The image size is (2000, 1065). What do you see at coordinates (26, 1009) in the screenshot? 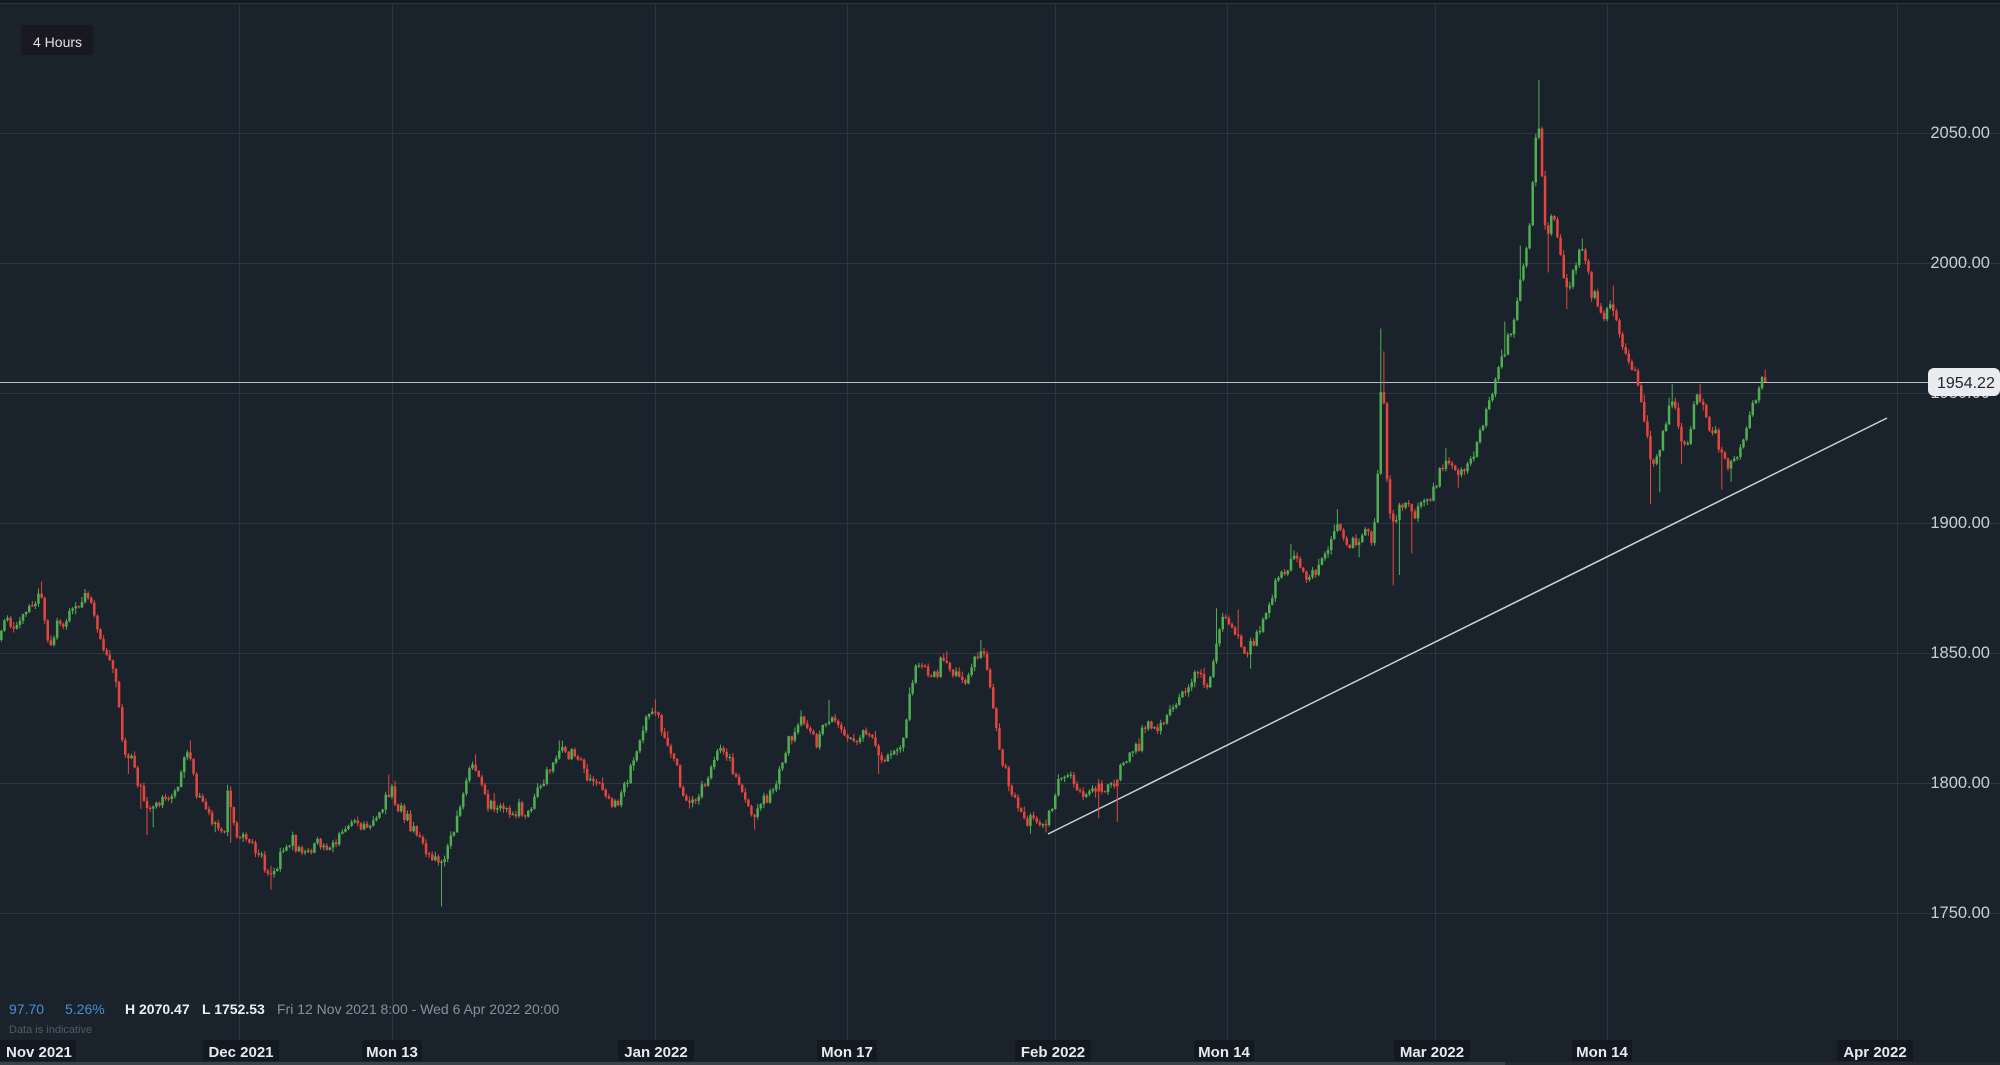
I see `svg-text: 97.70` at bounding box center [26, 1009].